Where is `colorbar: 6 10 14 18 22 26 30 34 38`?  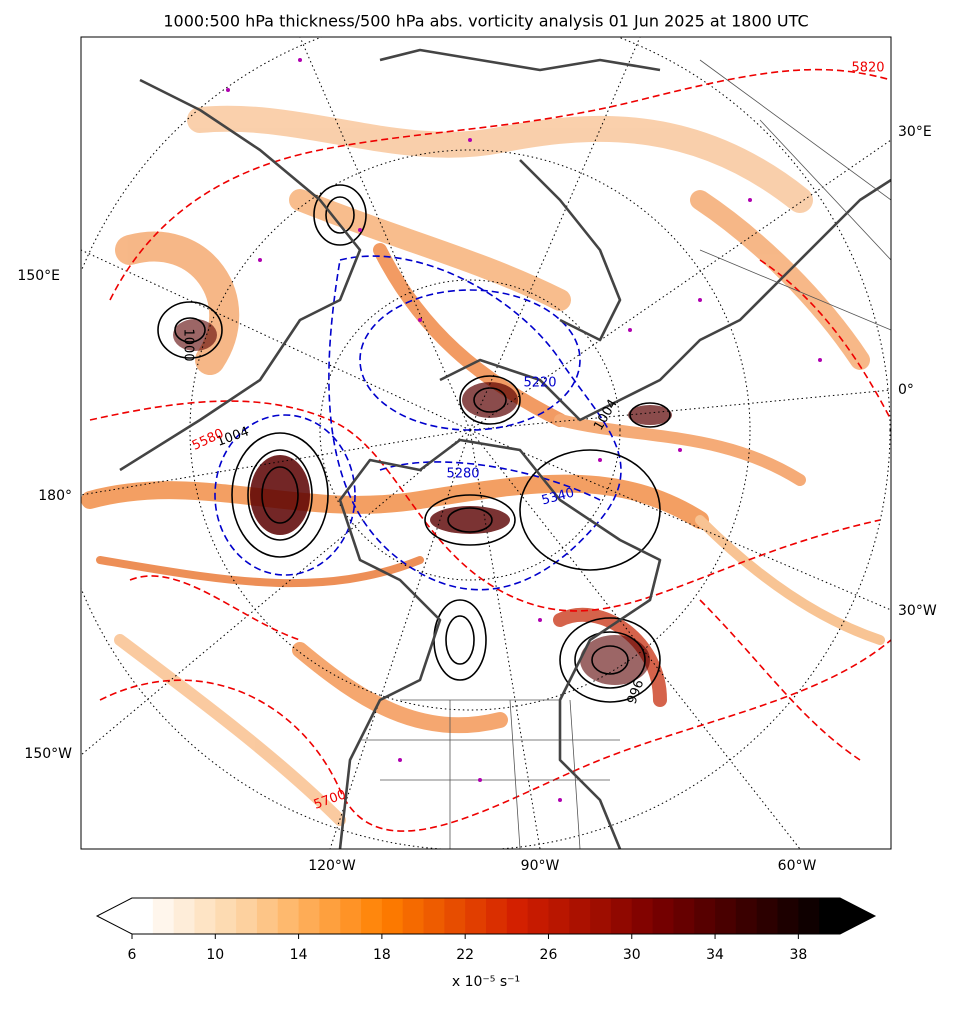 colorbar: 6 10 14 18 22 26 30 34 38 is located at coordinates (486, 930).